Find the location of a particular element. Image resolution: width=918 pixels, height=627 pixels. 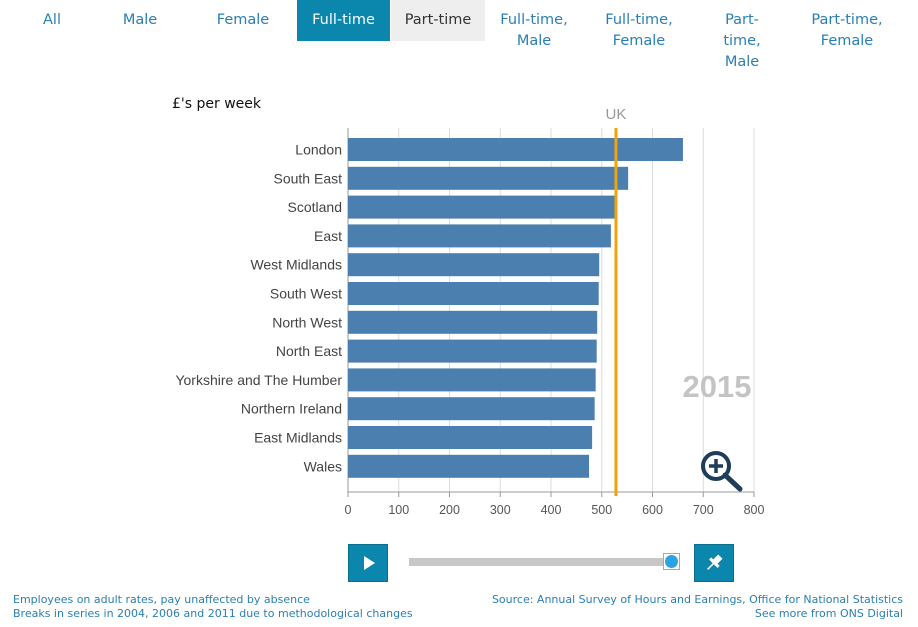

tab-part-time-male: Part-time, Male is located at coordinates (742, 36).